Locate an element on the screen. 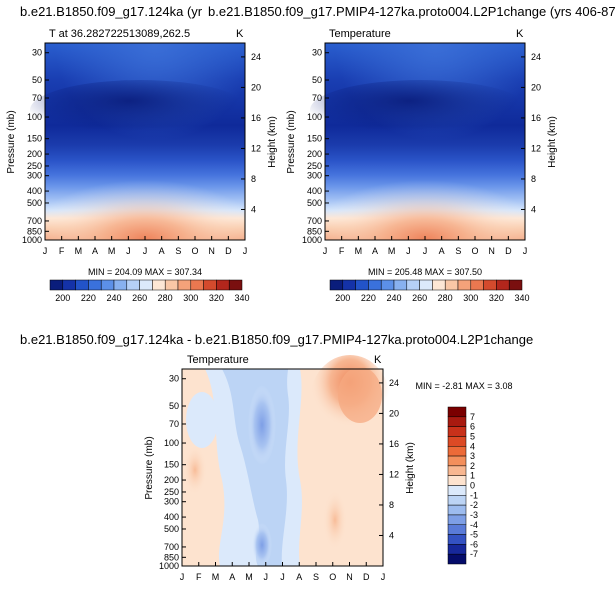 The image size is (615, 589). panel1-ytick-label: 300 is located at coordinates (34, 176).